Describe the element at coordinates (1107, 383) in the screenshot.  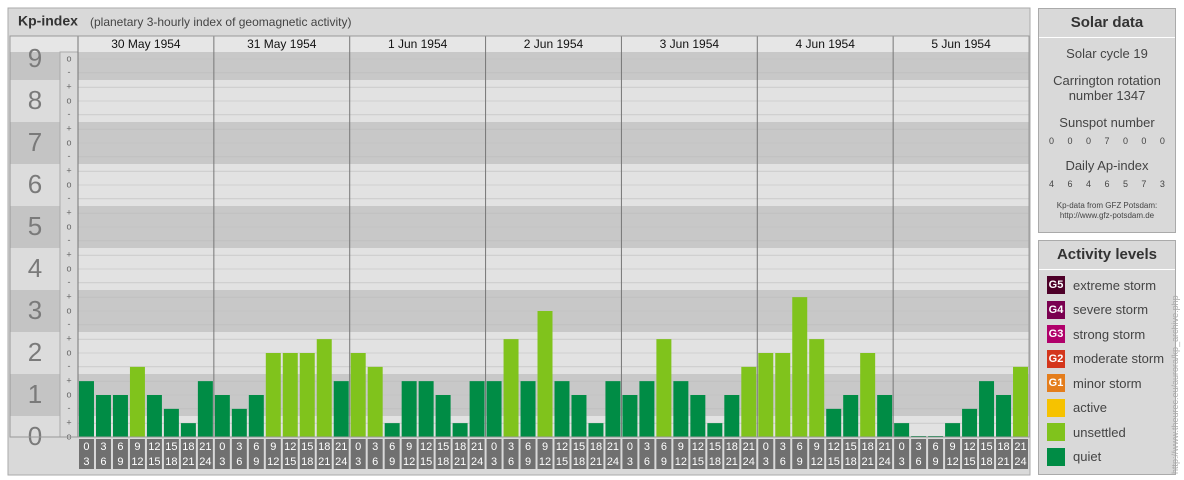
I see `level-row: G1 minor storm` at that location.